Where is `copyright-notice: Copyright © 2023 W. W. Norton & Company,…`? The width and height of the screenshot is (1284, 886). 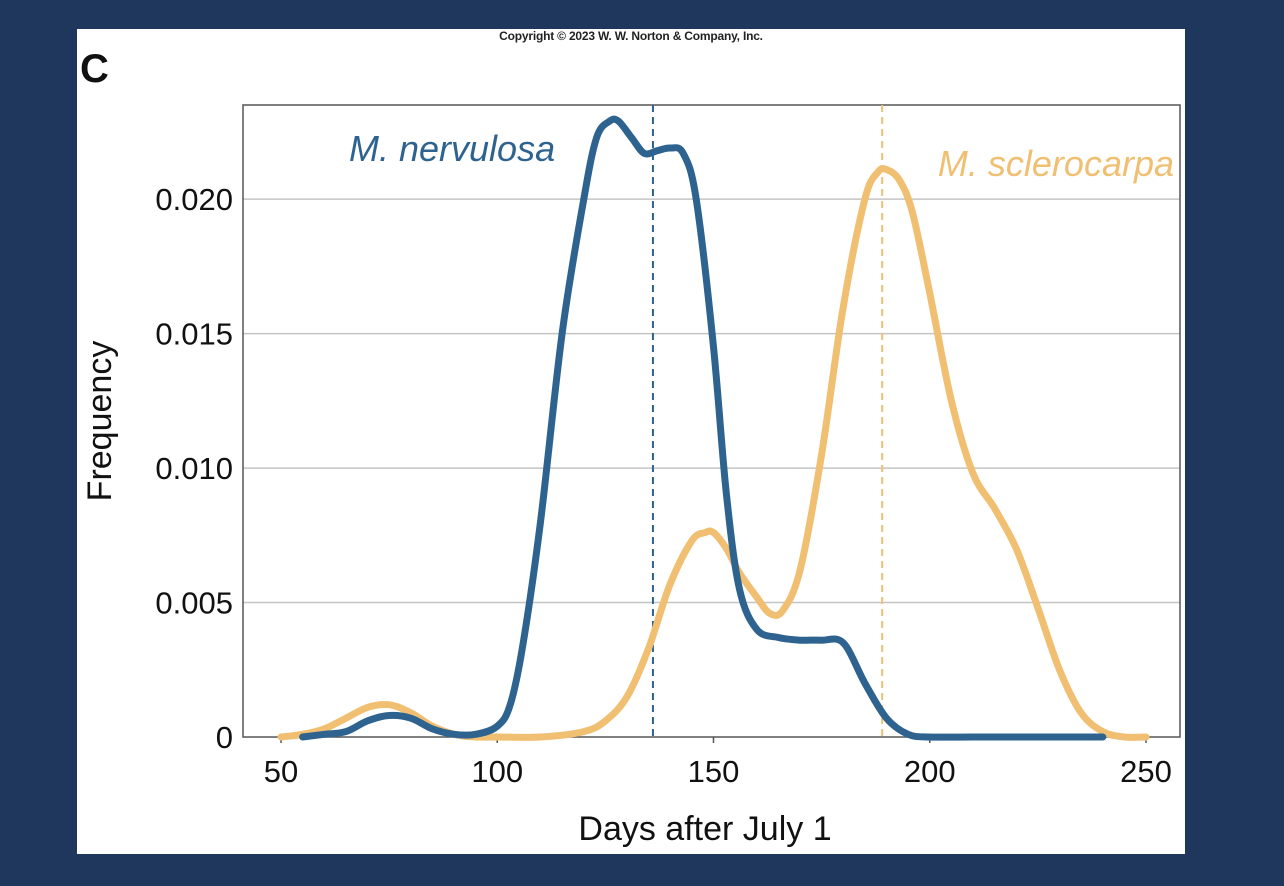
copyright-notice: Copyright © 2023 W. W. Norton & Company,… is located at coordinates (631, 36).